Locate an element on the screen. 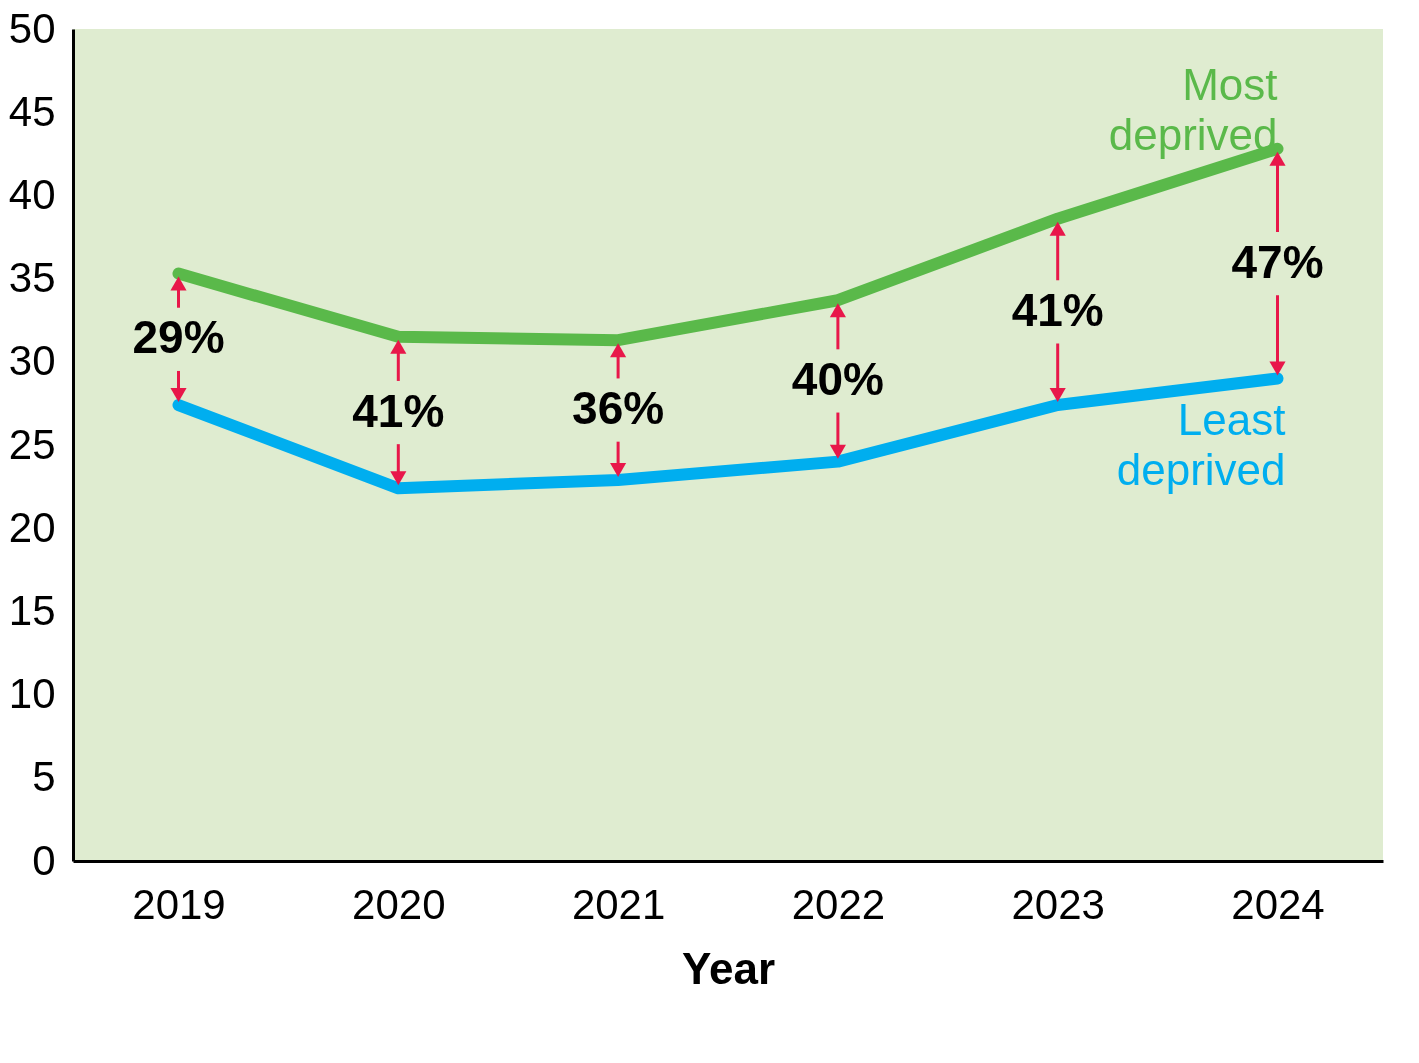 The width and height of the screenshot is (1419, 1063). annotation: 47% is located at coordinates (1277, 261).